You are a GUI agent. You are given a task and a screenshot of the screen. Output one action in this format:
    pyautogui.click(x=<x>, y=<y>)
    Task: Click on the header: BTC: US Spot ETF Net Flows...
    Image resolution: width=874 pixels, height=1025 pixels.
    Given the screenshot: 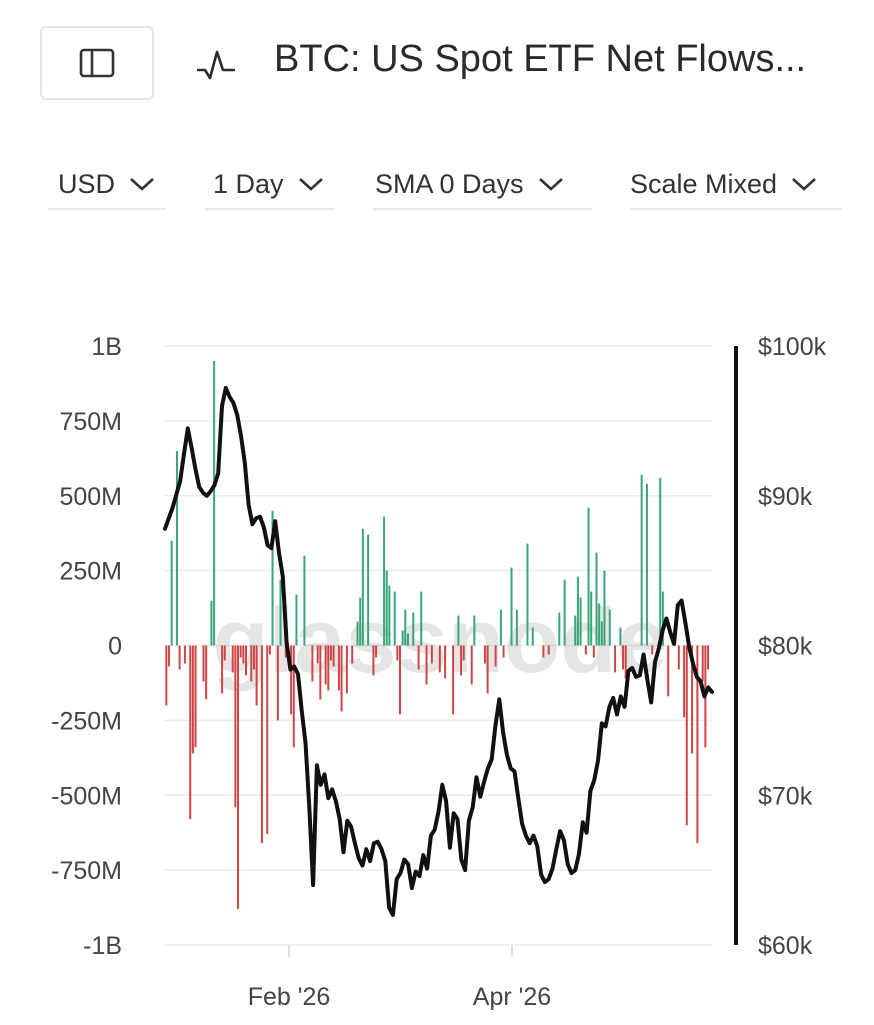 What is the action you would take?
    pyautogui.click(x=437, y=65)
    